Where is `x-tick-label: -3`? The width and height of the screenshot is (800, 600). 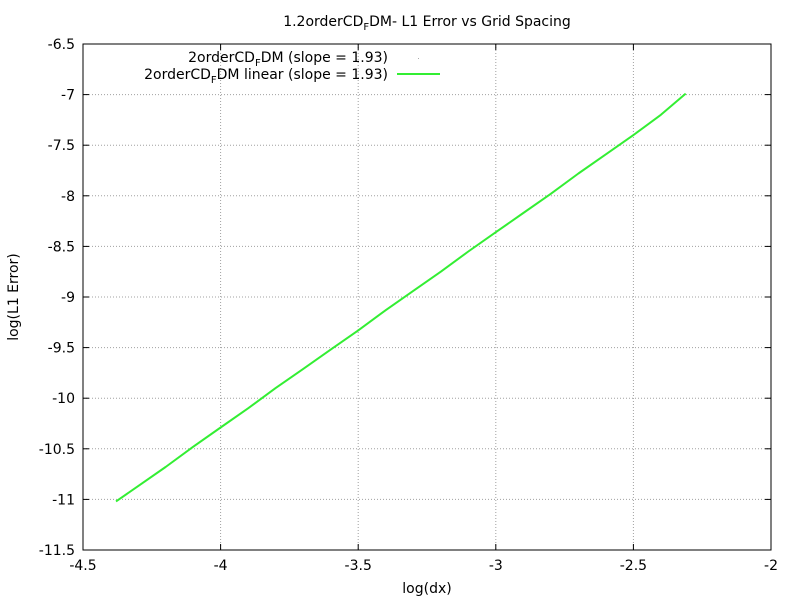
x-tick-label: -3 is located at coordinates (496, 566).